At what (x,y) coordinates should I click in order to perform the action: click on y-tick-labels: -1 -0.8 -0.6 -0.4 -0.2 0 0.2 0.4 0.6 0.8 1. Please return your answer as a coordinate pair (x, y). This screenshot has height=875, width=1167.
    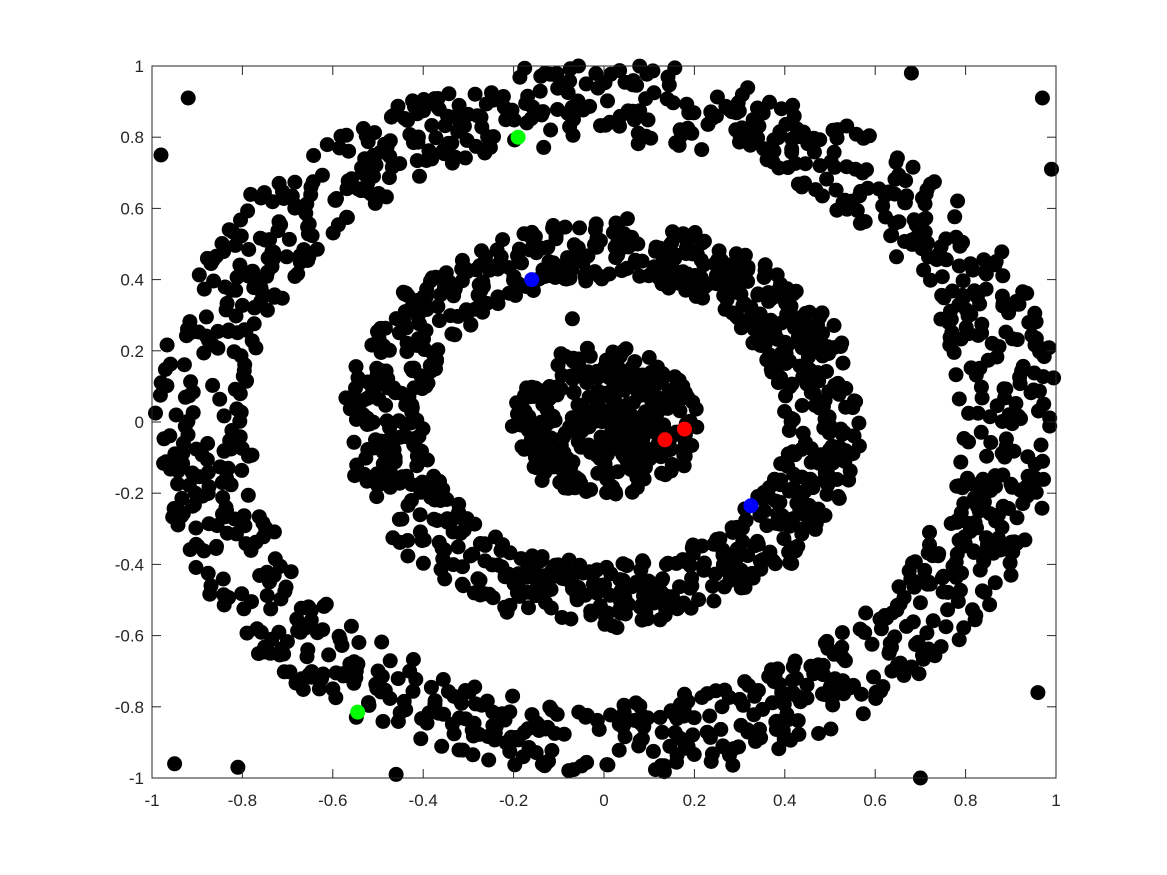
    Looking at the image, I should click on (129, 422).